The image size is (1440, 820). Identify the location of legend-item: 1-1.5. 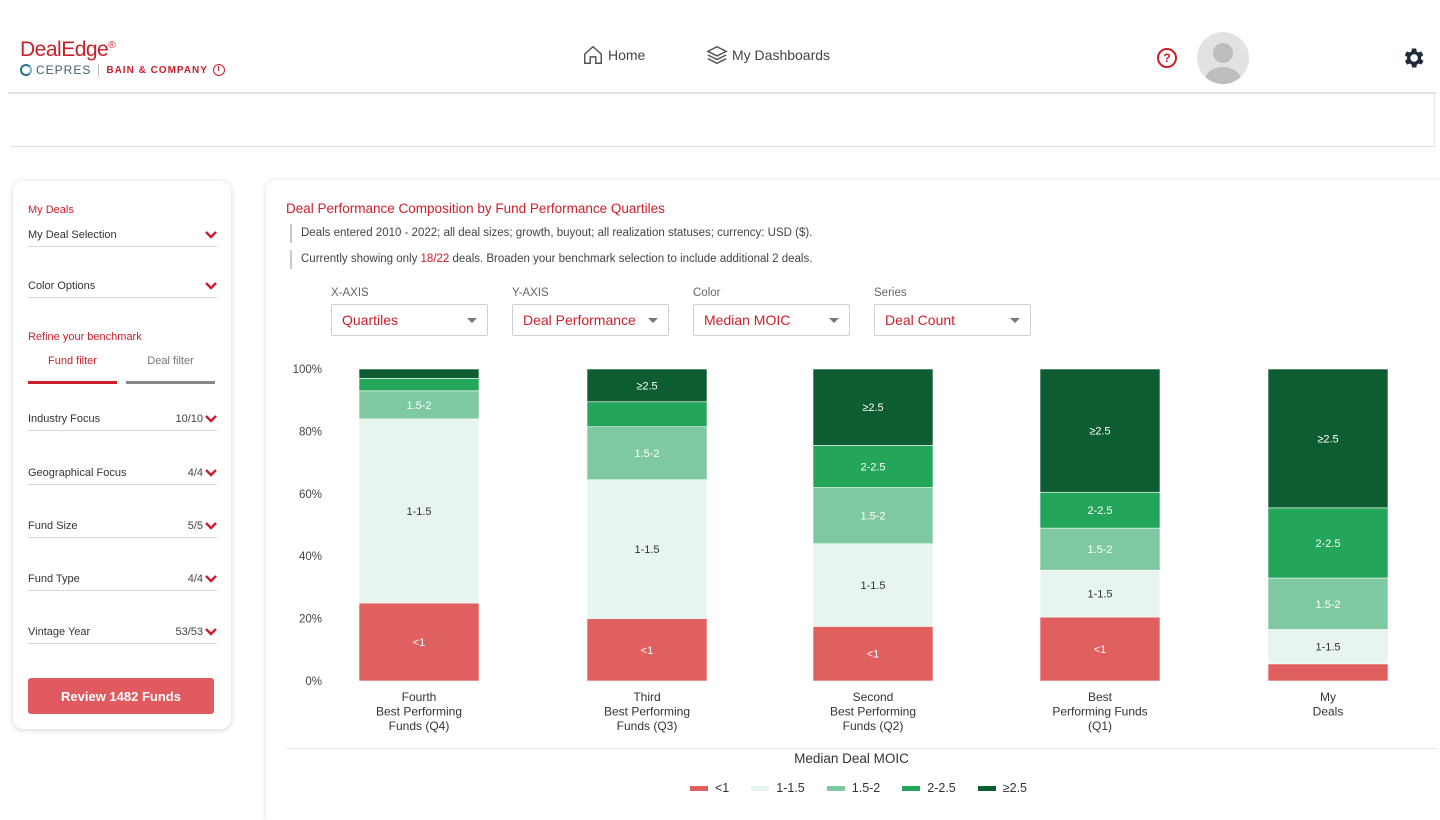
(778, 788).